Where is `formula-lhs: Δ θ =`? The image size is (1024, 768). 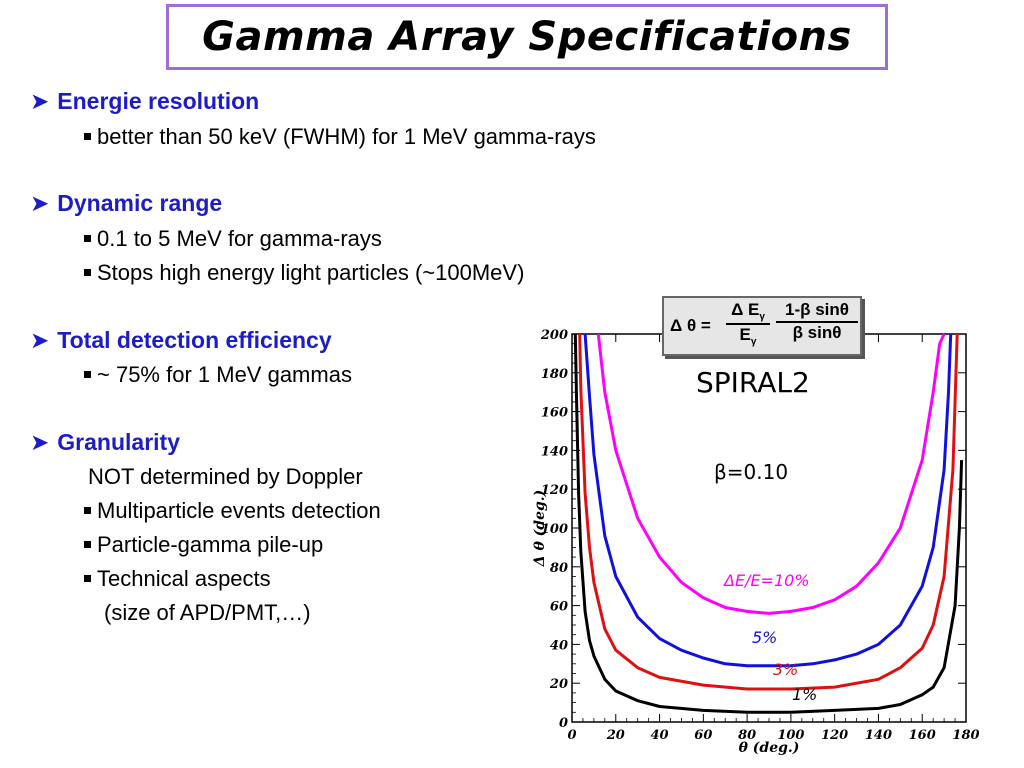
formula-lhs: Δ θ = is located at coordinates (690, 325).